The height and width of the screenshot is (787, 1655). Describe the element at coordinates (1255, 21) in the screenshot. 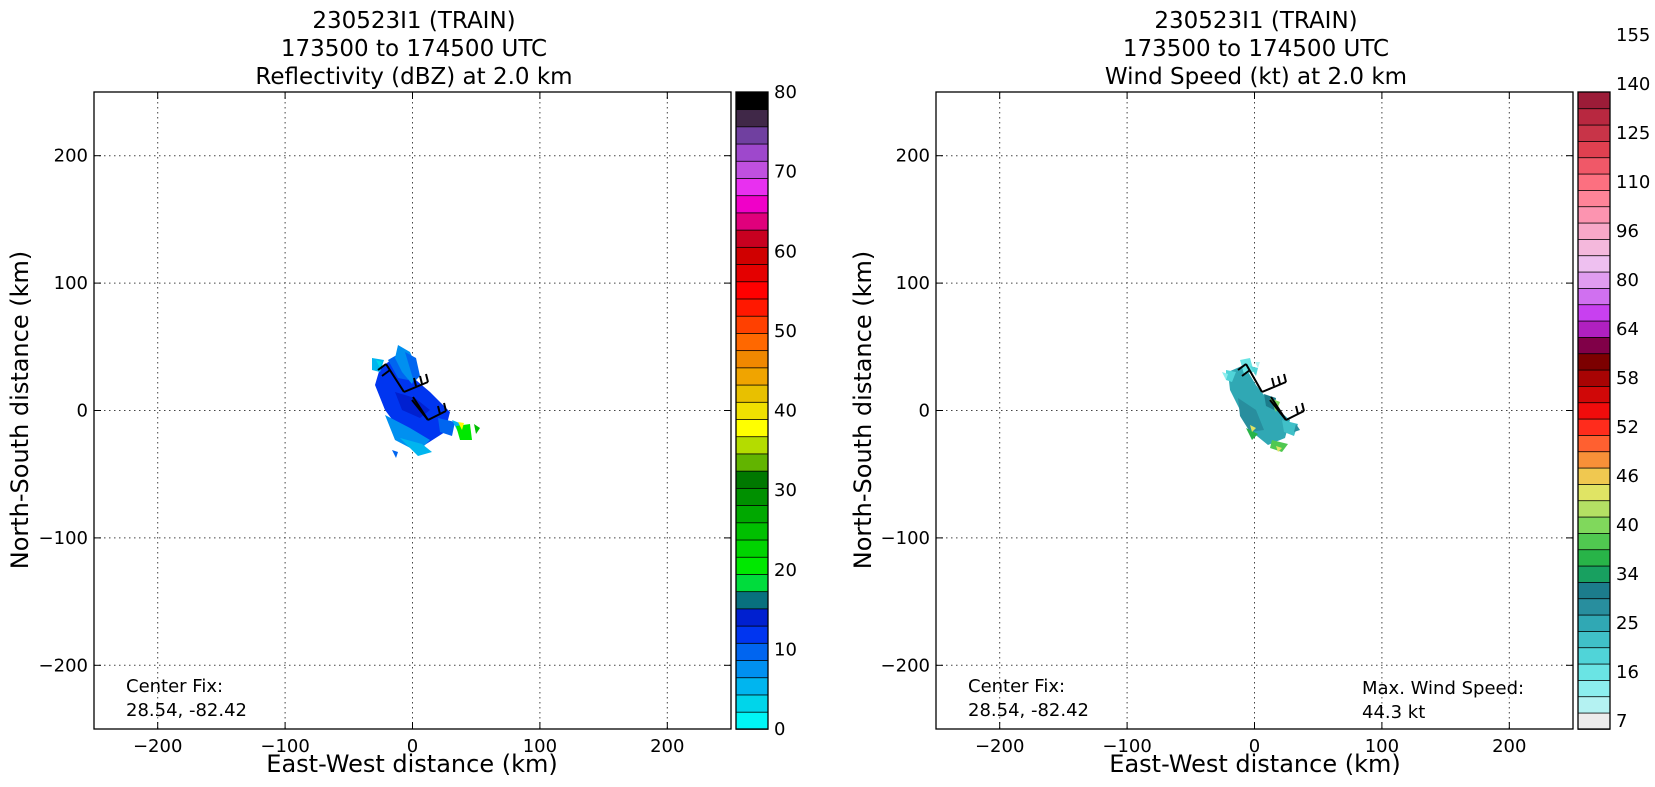

I see `wind-title-line-1: 230523I1 (TRAIN)` at that location.